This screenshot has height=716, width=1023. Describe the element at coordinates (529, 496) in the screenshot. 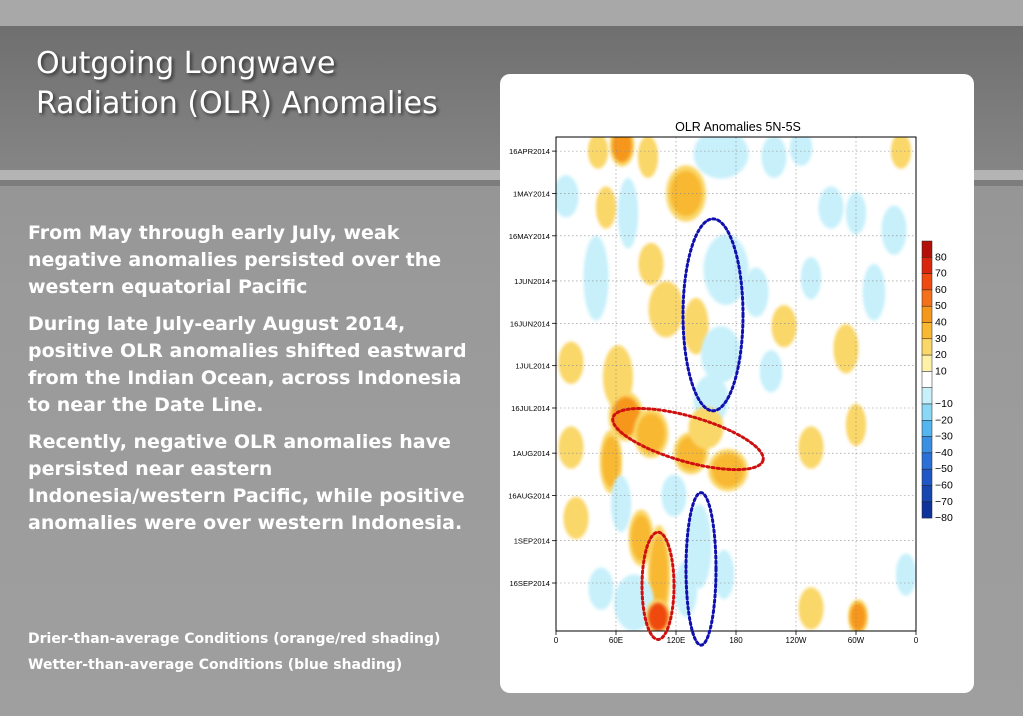

I see `y-tick-label: 16AUG2014` at that location.